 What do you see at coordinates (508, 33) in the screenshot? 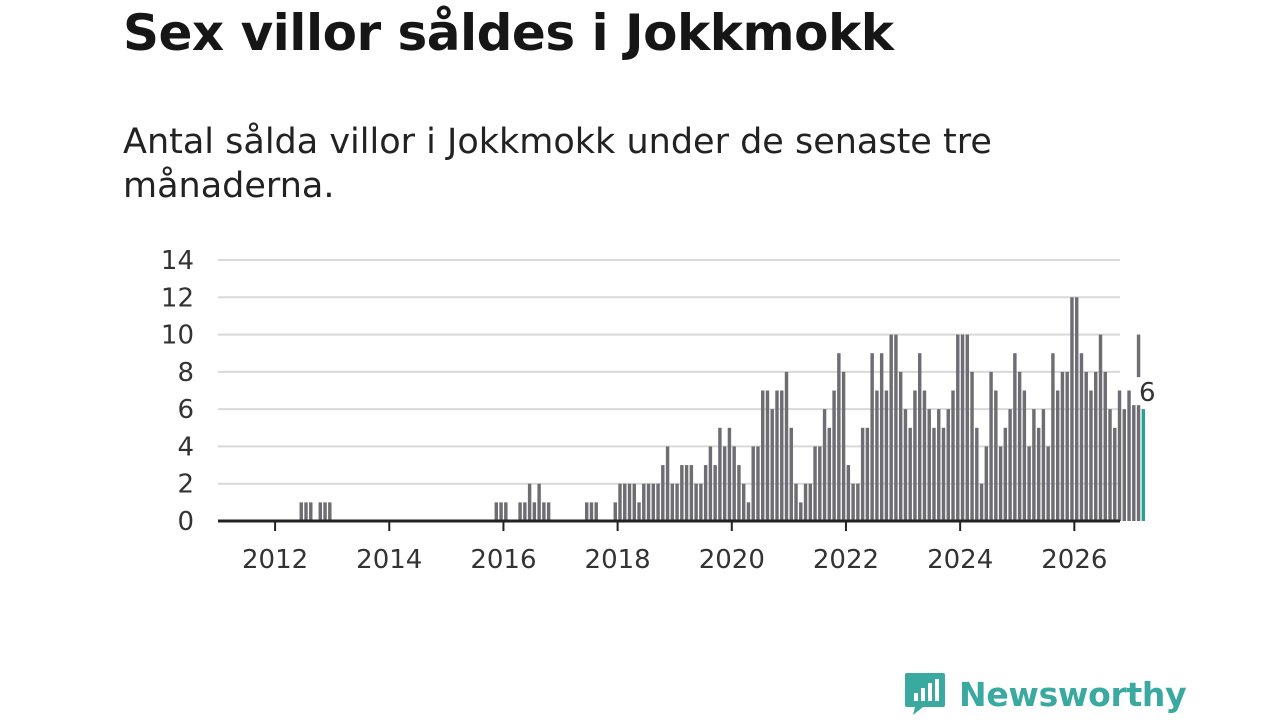
I see `chart-title: Sex villor såldes i Jokkmokk` at bounding box center [508, 33].